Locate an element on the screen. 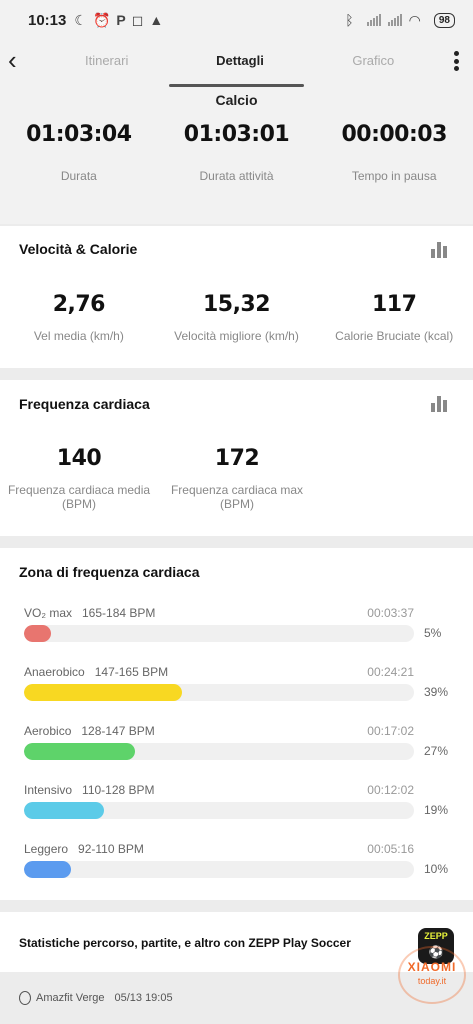 This screenshot has height=1024, width=473. zone-name: Aerobico is located at coordinates (48, 731).